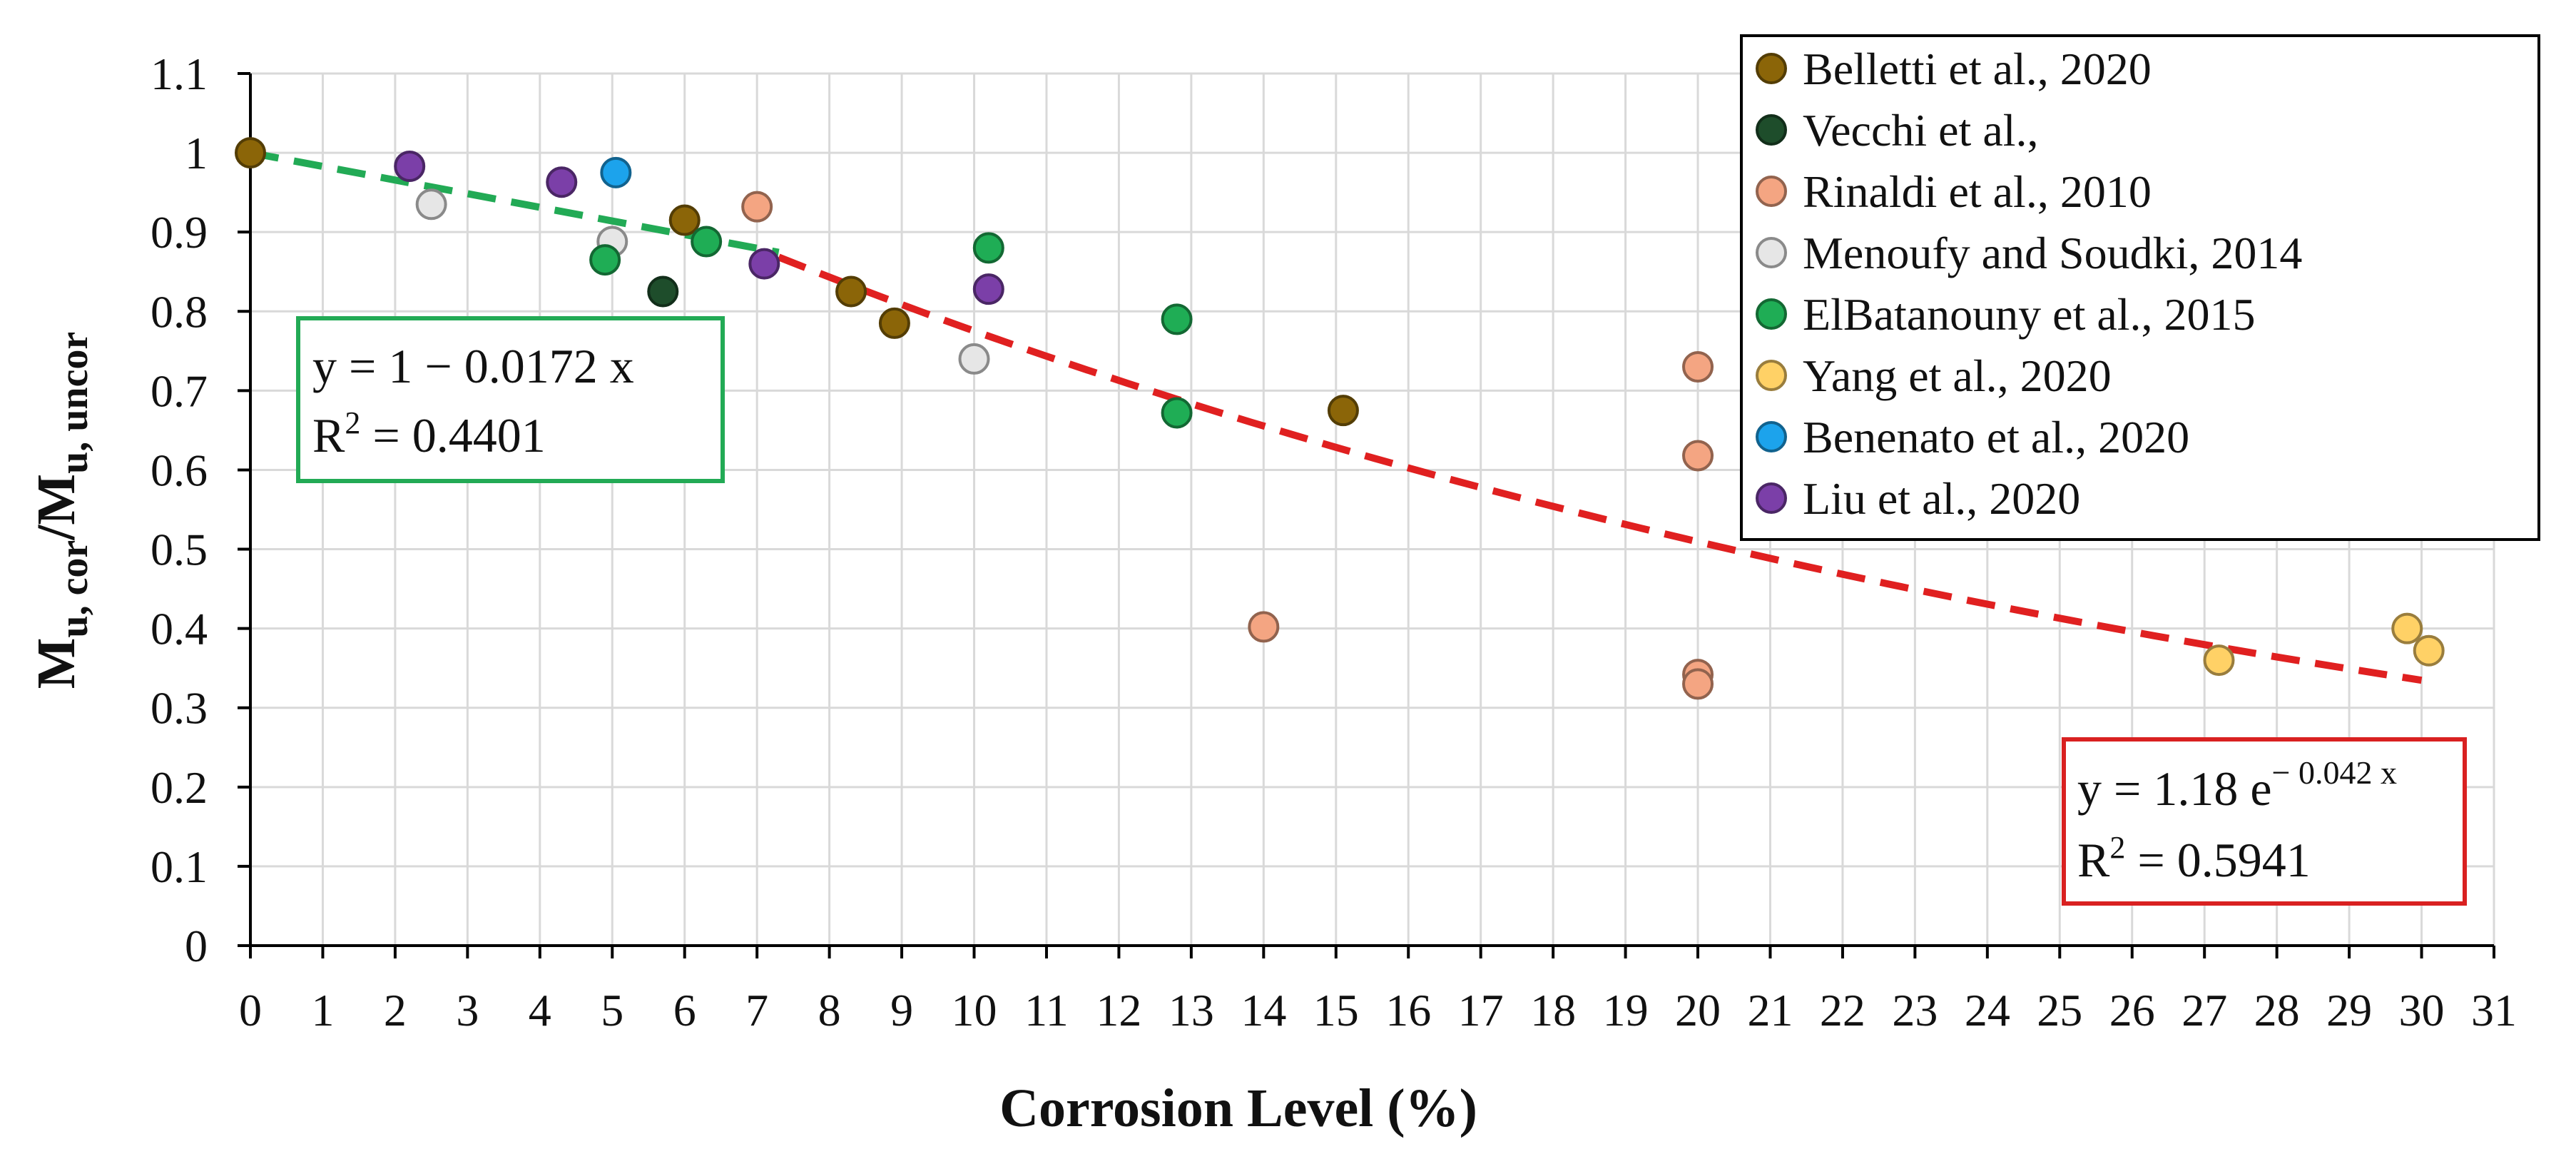 The width and height of the screenshot is (2576, 1164). What do you see at coordinates (2277, 1010) in the screenshot?
I see `x-tick-label: 28` at bounding box center [2277, 1010].